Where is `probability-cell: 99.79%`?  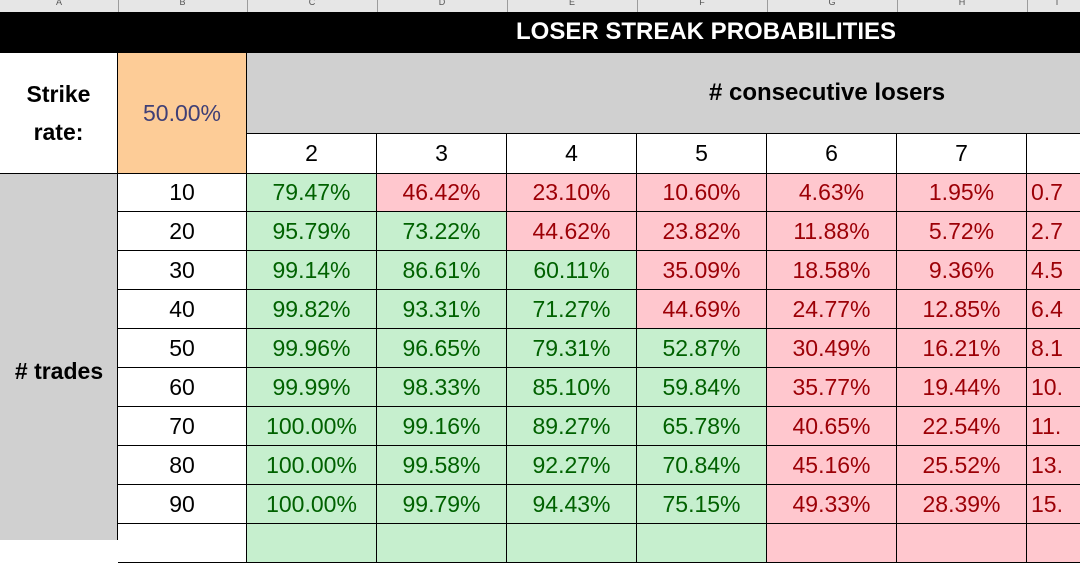 probability-cell: 99.79% is located at coordinates (442, 504).